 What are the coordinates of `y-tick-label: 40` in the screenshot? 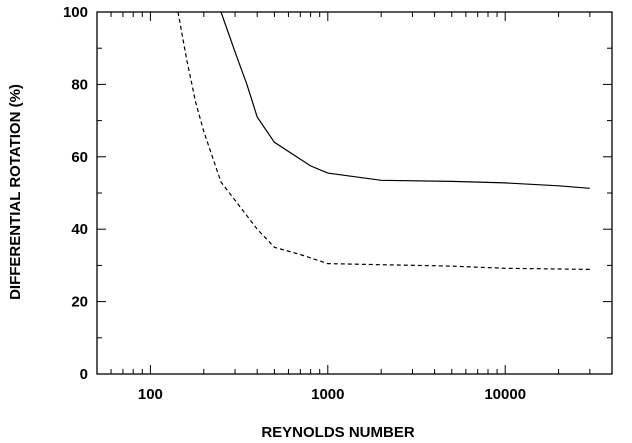 It's located at (79, 229).